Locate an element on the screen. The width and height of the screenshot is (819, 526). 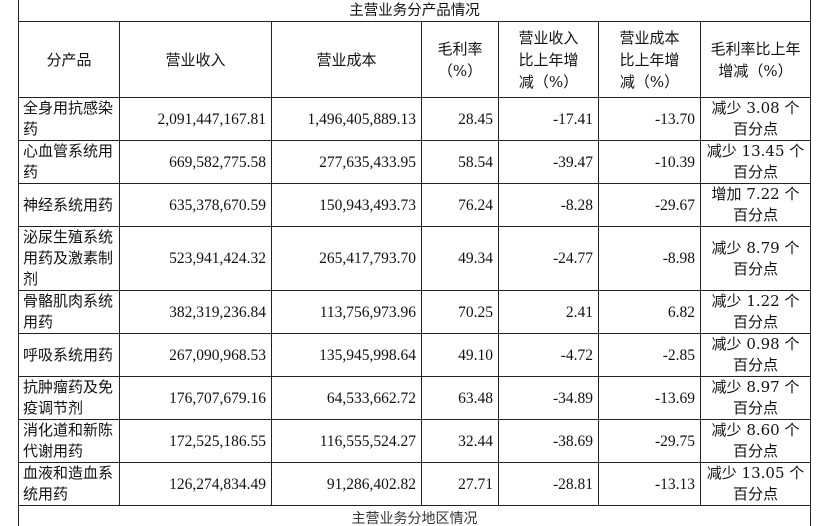
revenue-value: 176,707,679.16 is located at coordinates (196, 398).